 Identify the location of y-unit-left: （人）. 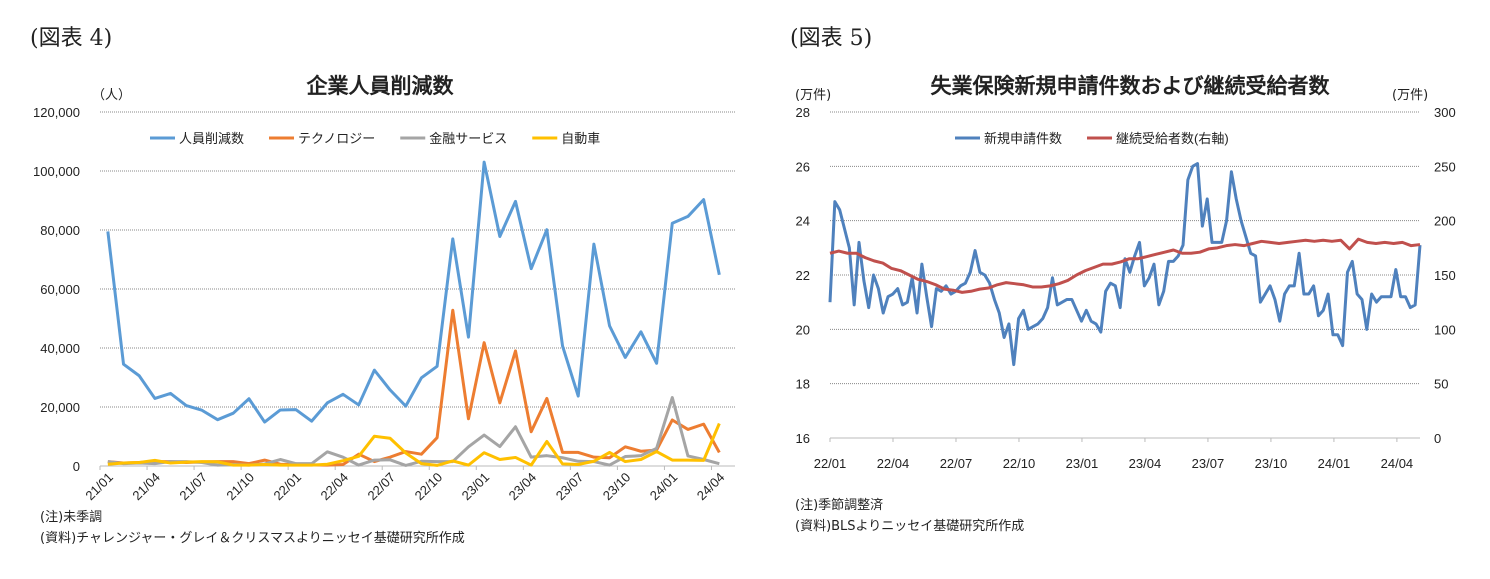
(112, 95).